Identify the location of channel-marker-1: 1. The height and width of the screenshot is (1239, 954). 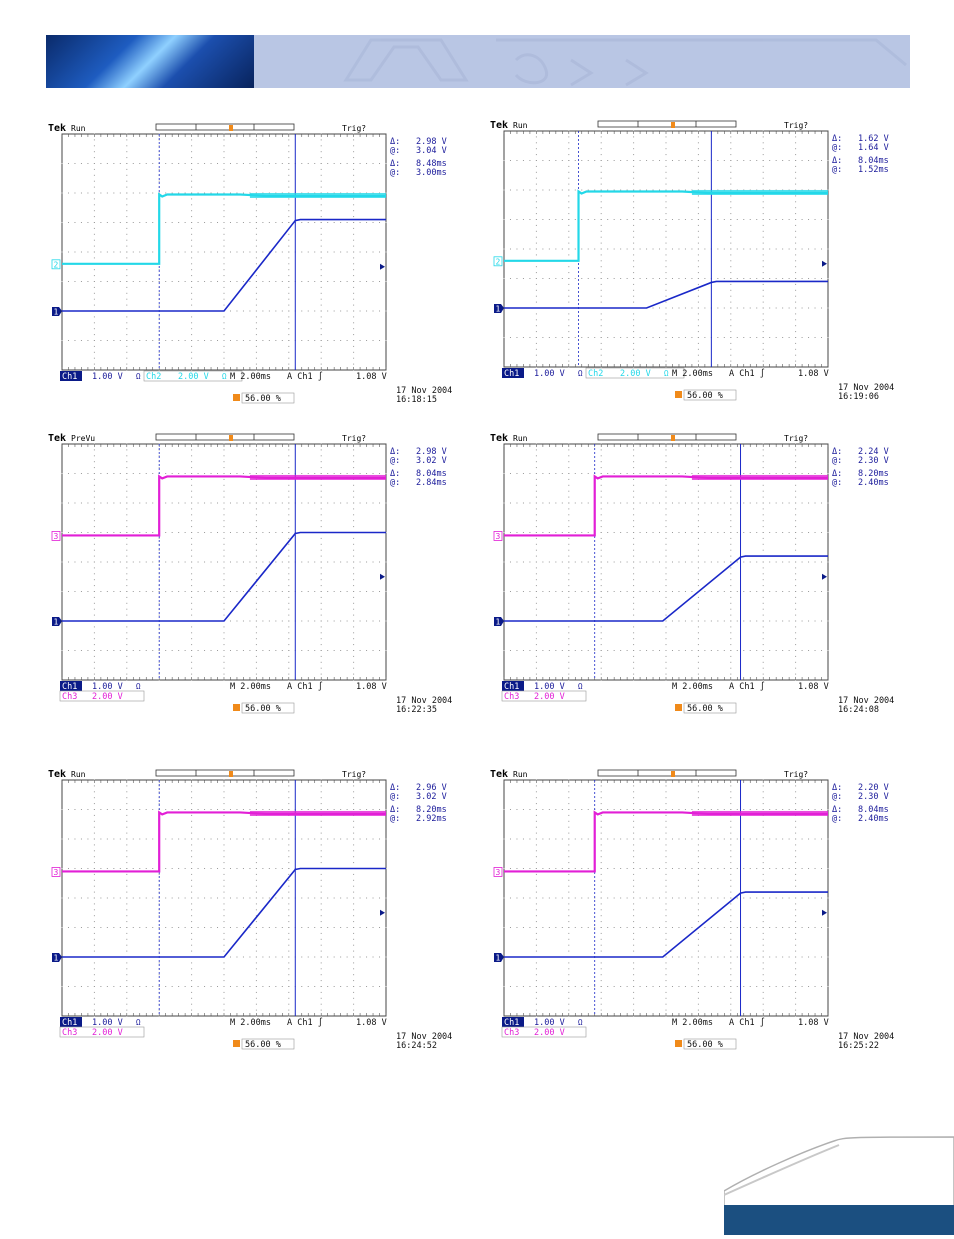
(499, 622).